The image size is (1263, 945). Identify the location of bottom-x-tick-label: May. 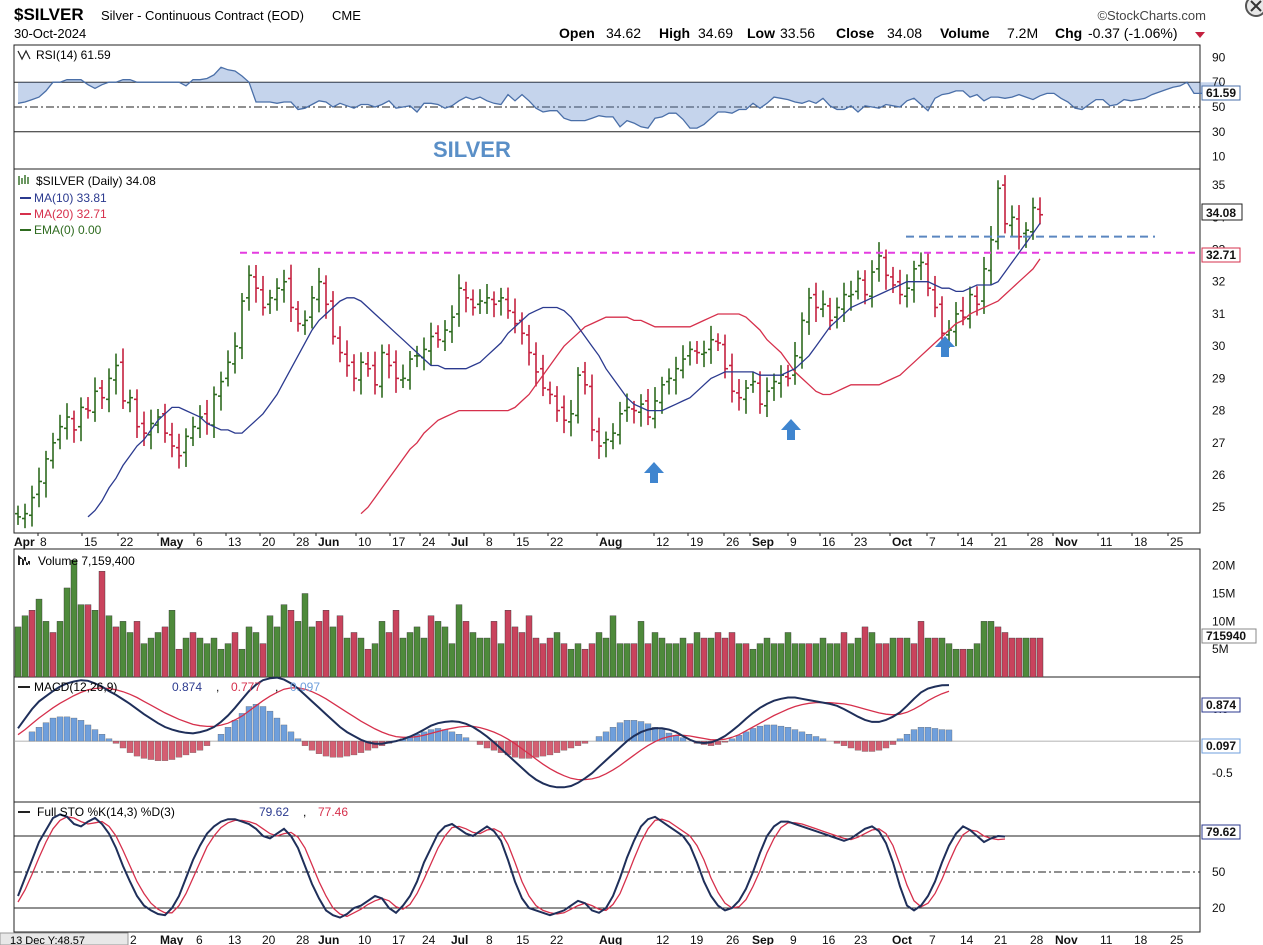
(172, 939).